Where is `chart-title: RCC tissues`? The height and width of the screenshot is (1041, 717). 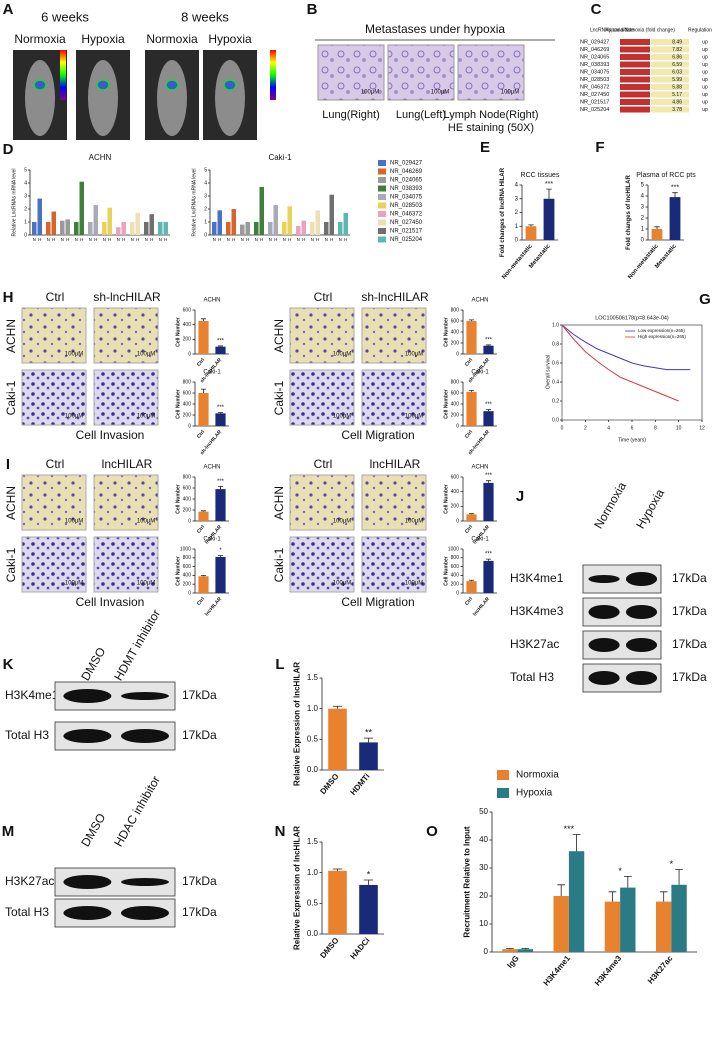 chart-title: RCC tissues is located at coordinates (540, 175).